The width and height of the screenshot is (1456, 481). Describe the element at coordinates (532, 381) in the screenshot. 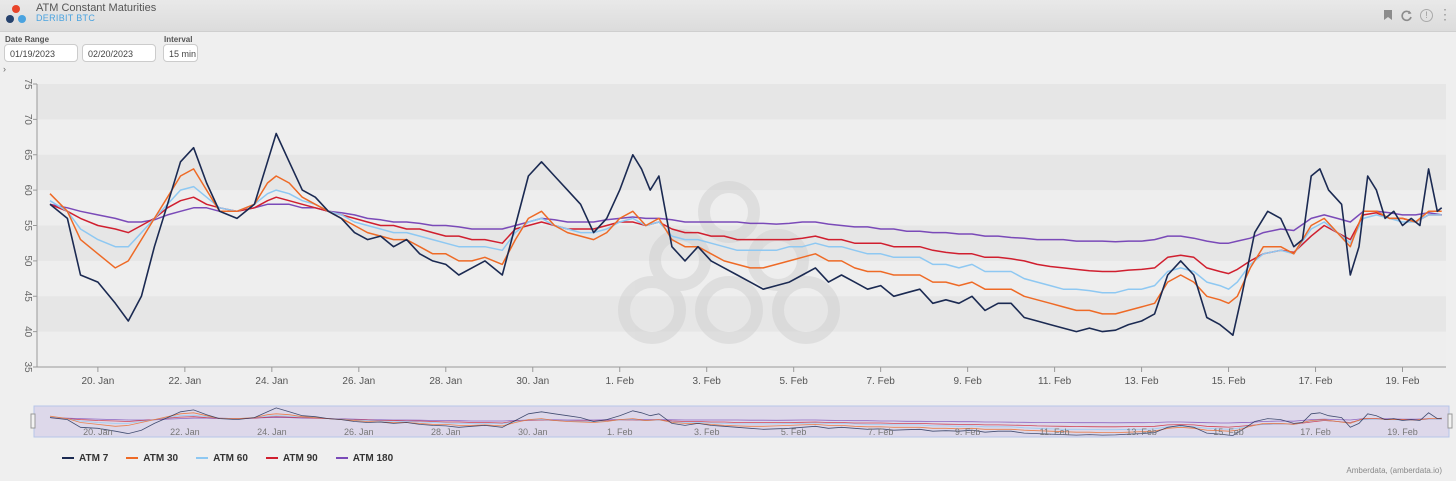

I see `x-tick-label: 30. Jan` at that location.